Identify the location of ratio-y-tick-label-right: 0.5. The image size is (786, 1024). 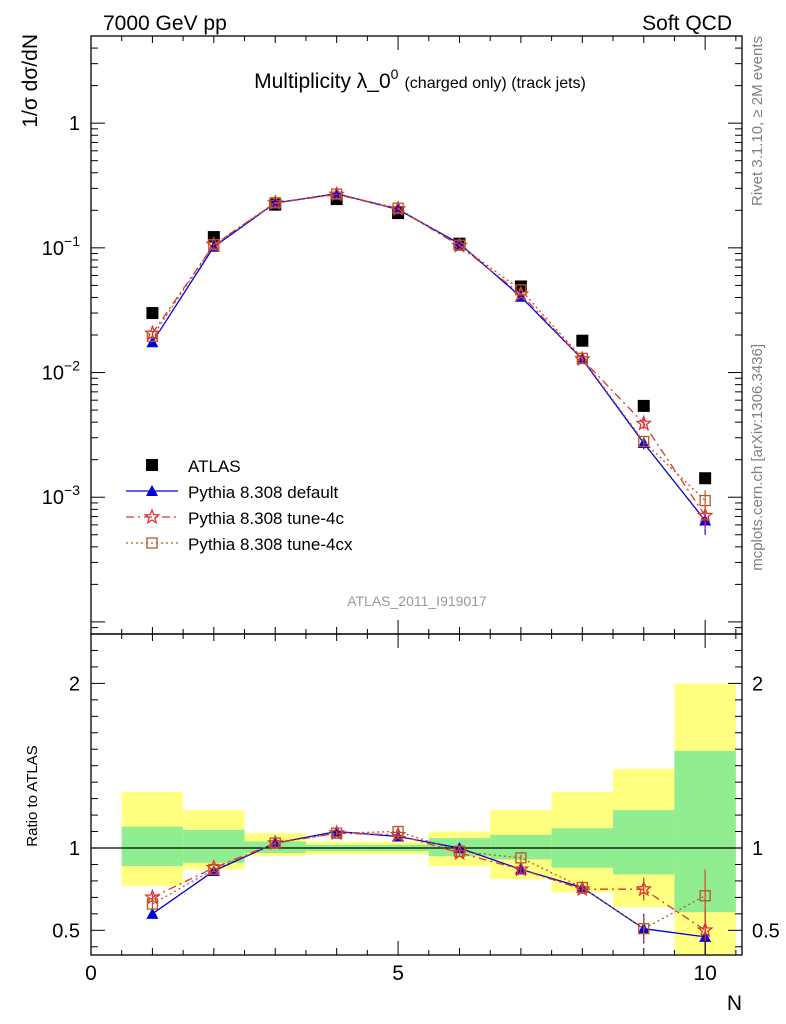
(766, 931).